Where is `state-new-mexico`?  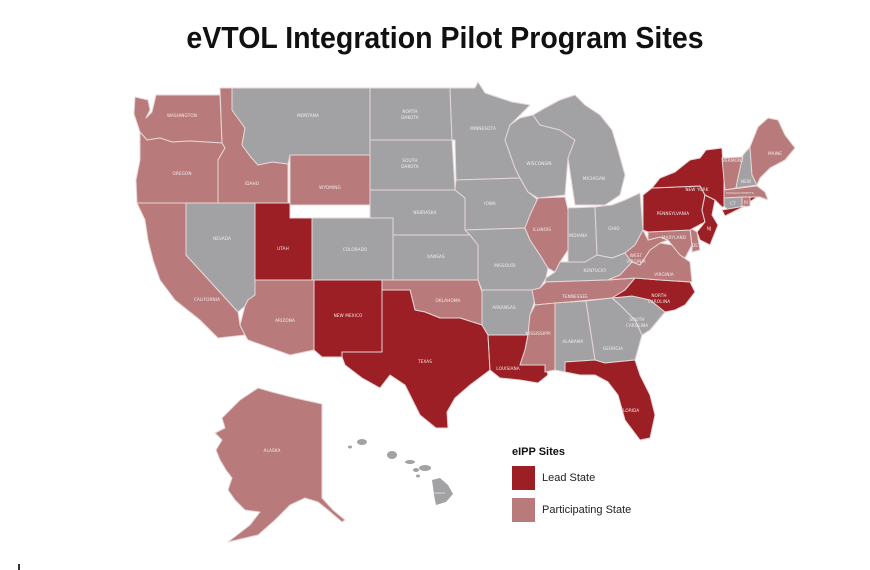
state-new-mexico is located at coordinates (348, 318).